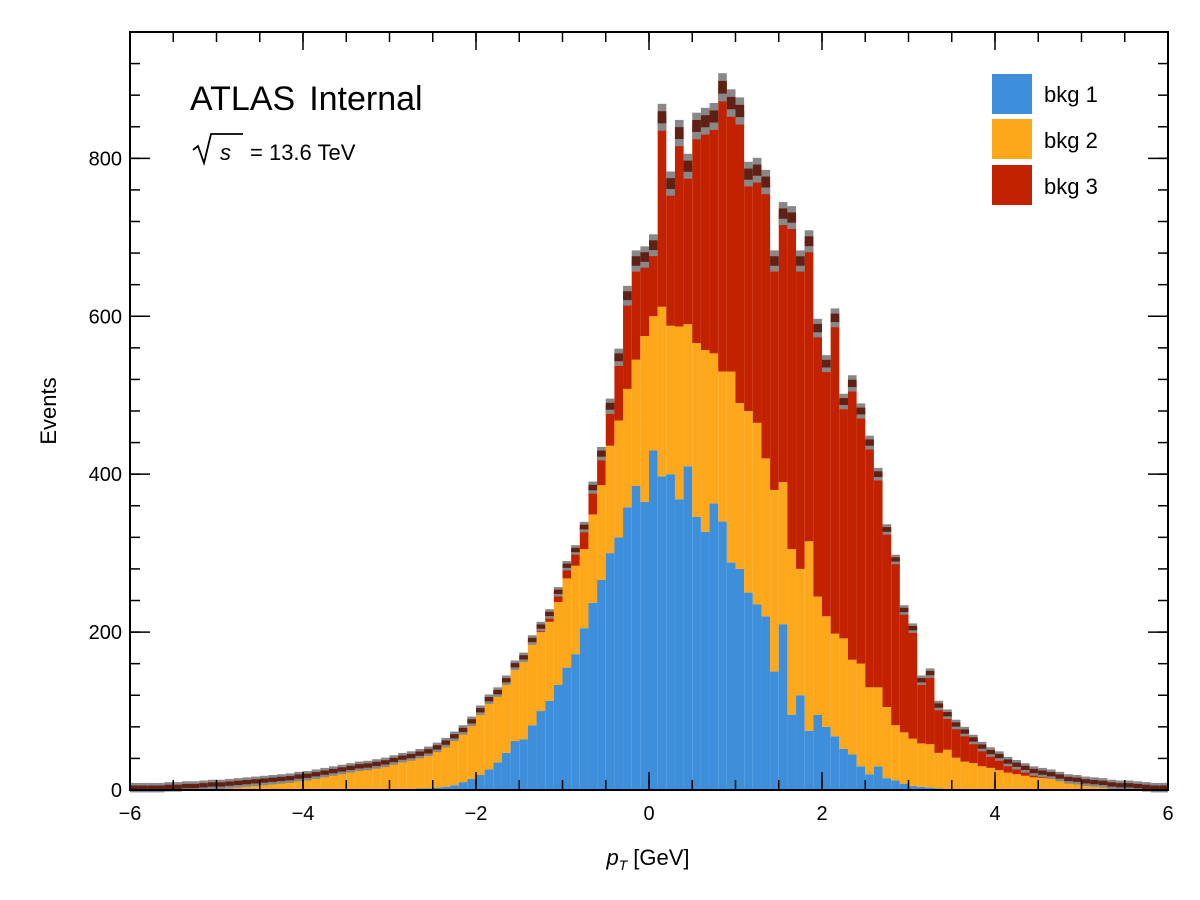 Image resolution: width=1200 pixels, height=900 pixels. What do you see at coordinates (1071, 186) in the screenshot?
I see `legend-label-bkg3: bkg 3` at bounding box center [1071, 186].